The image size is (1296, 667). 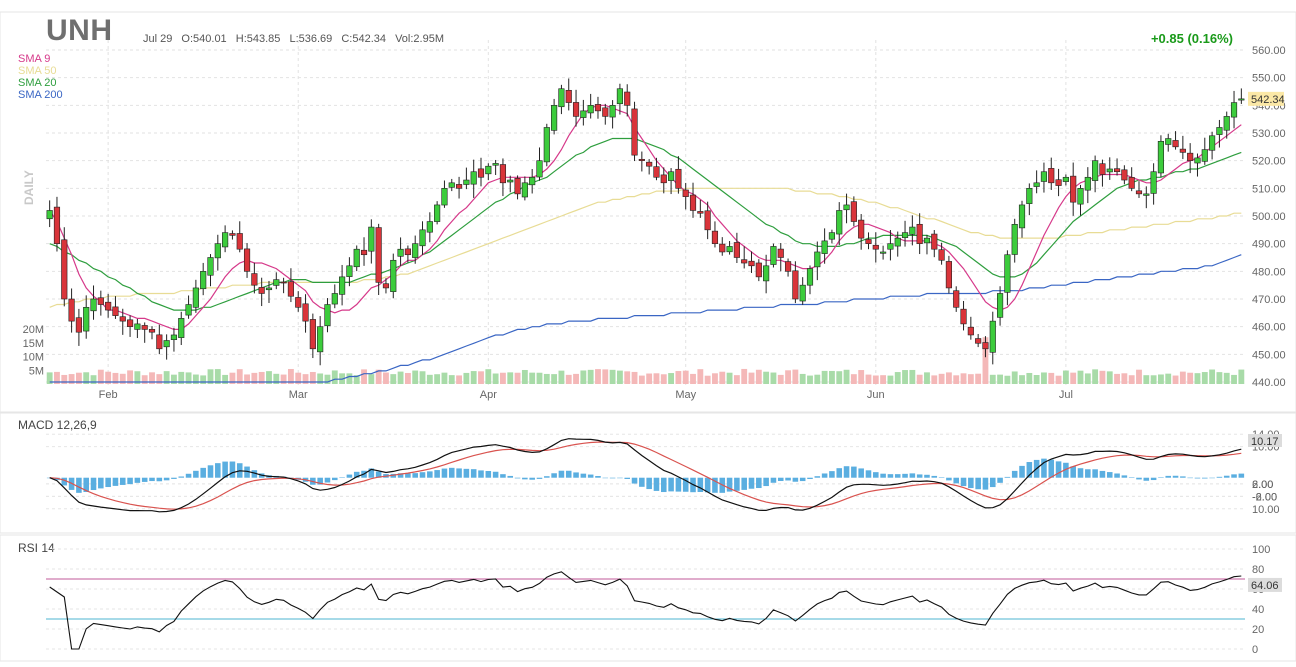 I want to click on price-tick-label: 560.00, so click(x=1269, y=51).